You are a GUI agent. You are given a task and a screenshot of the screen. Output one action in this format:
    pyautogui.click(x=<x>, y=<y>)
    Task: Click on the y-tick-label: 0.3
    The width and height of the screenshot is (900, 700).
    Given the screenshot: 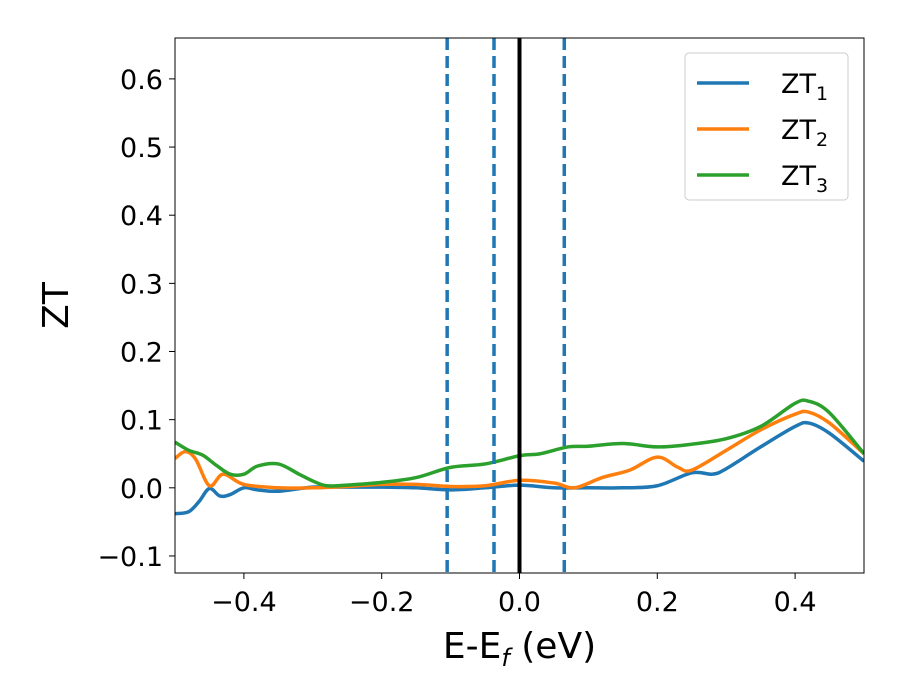 What is the action you would take?
    pyautogui.click(x=141, y=284)
    